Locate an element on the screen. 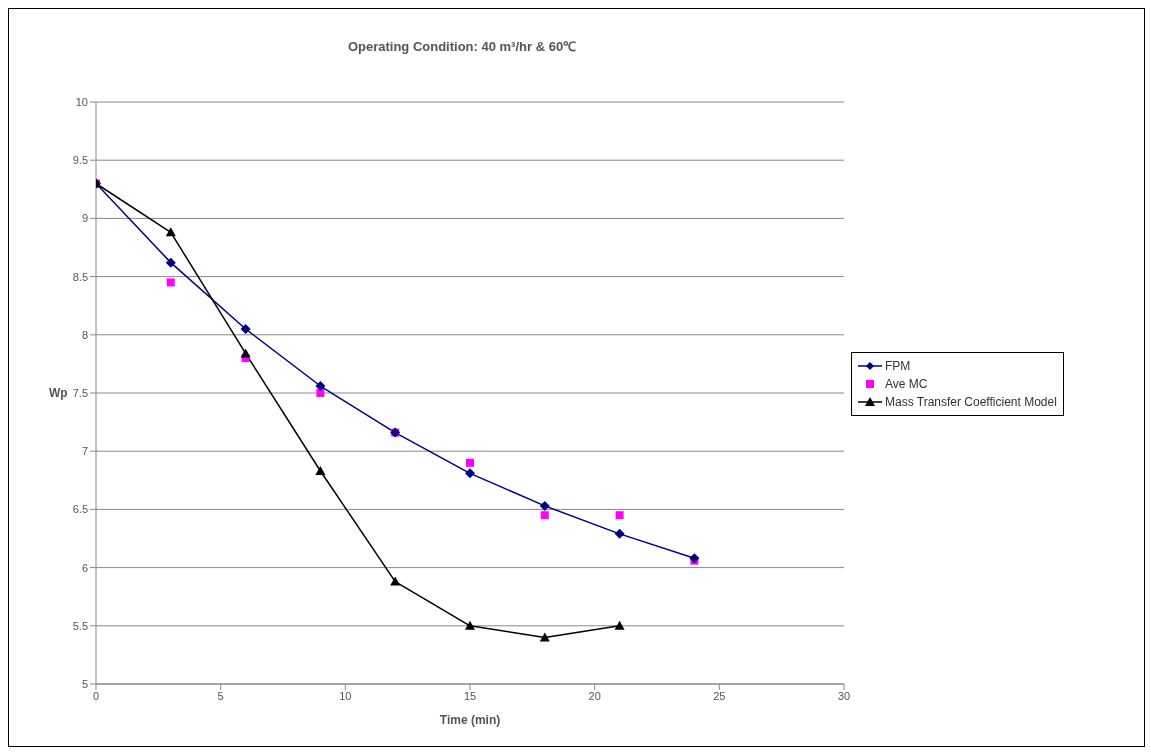 This screenshot has height=753, width=1151. x-tick-label: 5 is located at coordinates (220, 695).